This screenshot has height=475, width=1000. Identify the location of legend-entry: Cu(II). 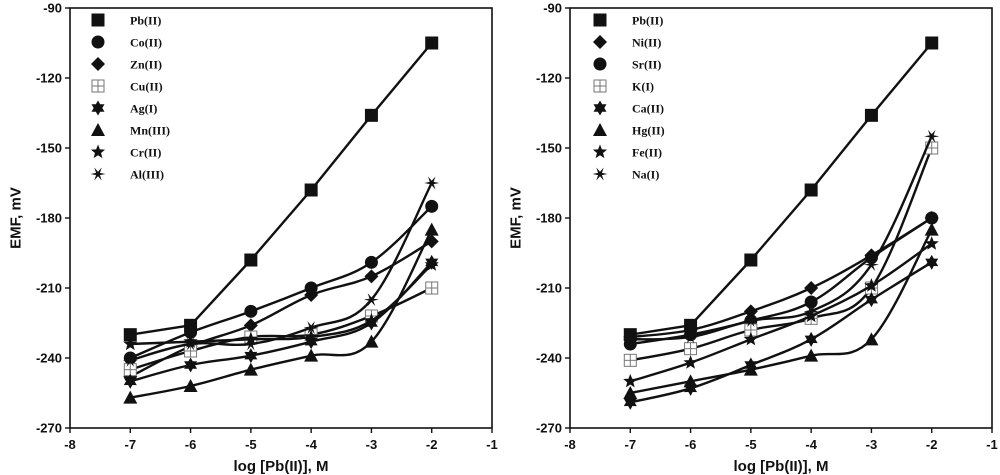
(127, 86).